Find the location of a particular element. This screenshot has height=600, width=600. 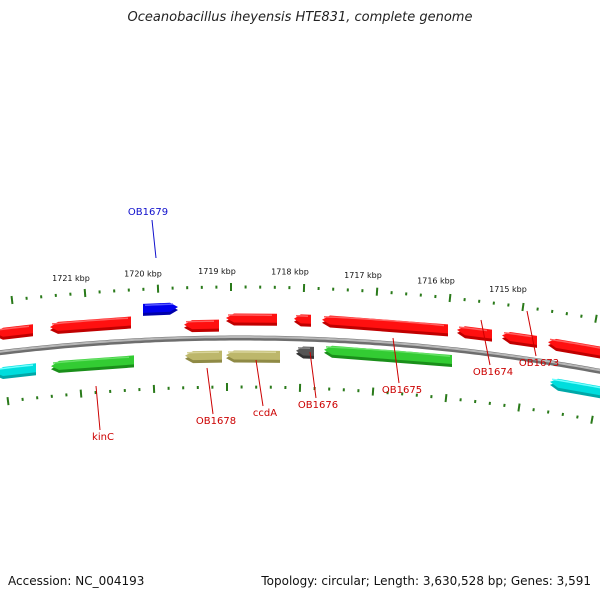

gene-plus-7-highlight is located at coordinates (473, 329).